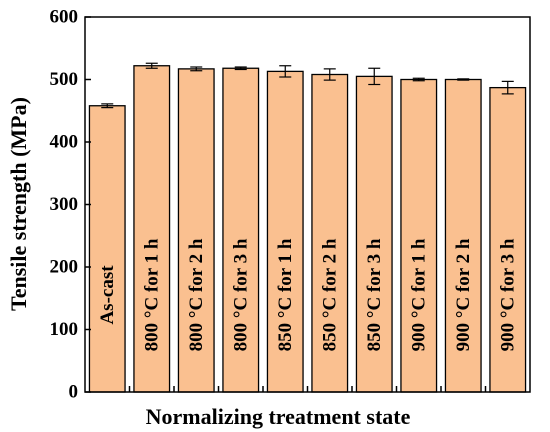  What do you see at coordinates (64, 329) in the screenshot?
I see `y-tick-label: 100` at bounding box center [64, 329].